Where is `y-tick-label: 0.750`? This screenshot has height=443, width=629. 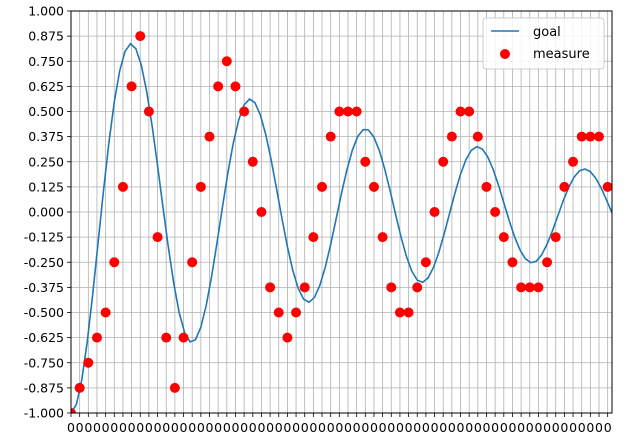 y-tick-label: 0.750 is located at coordinates (46, 61).